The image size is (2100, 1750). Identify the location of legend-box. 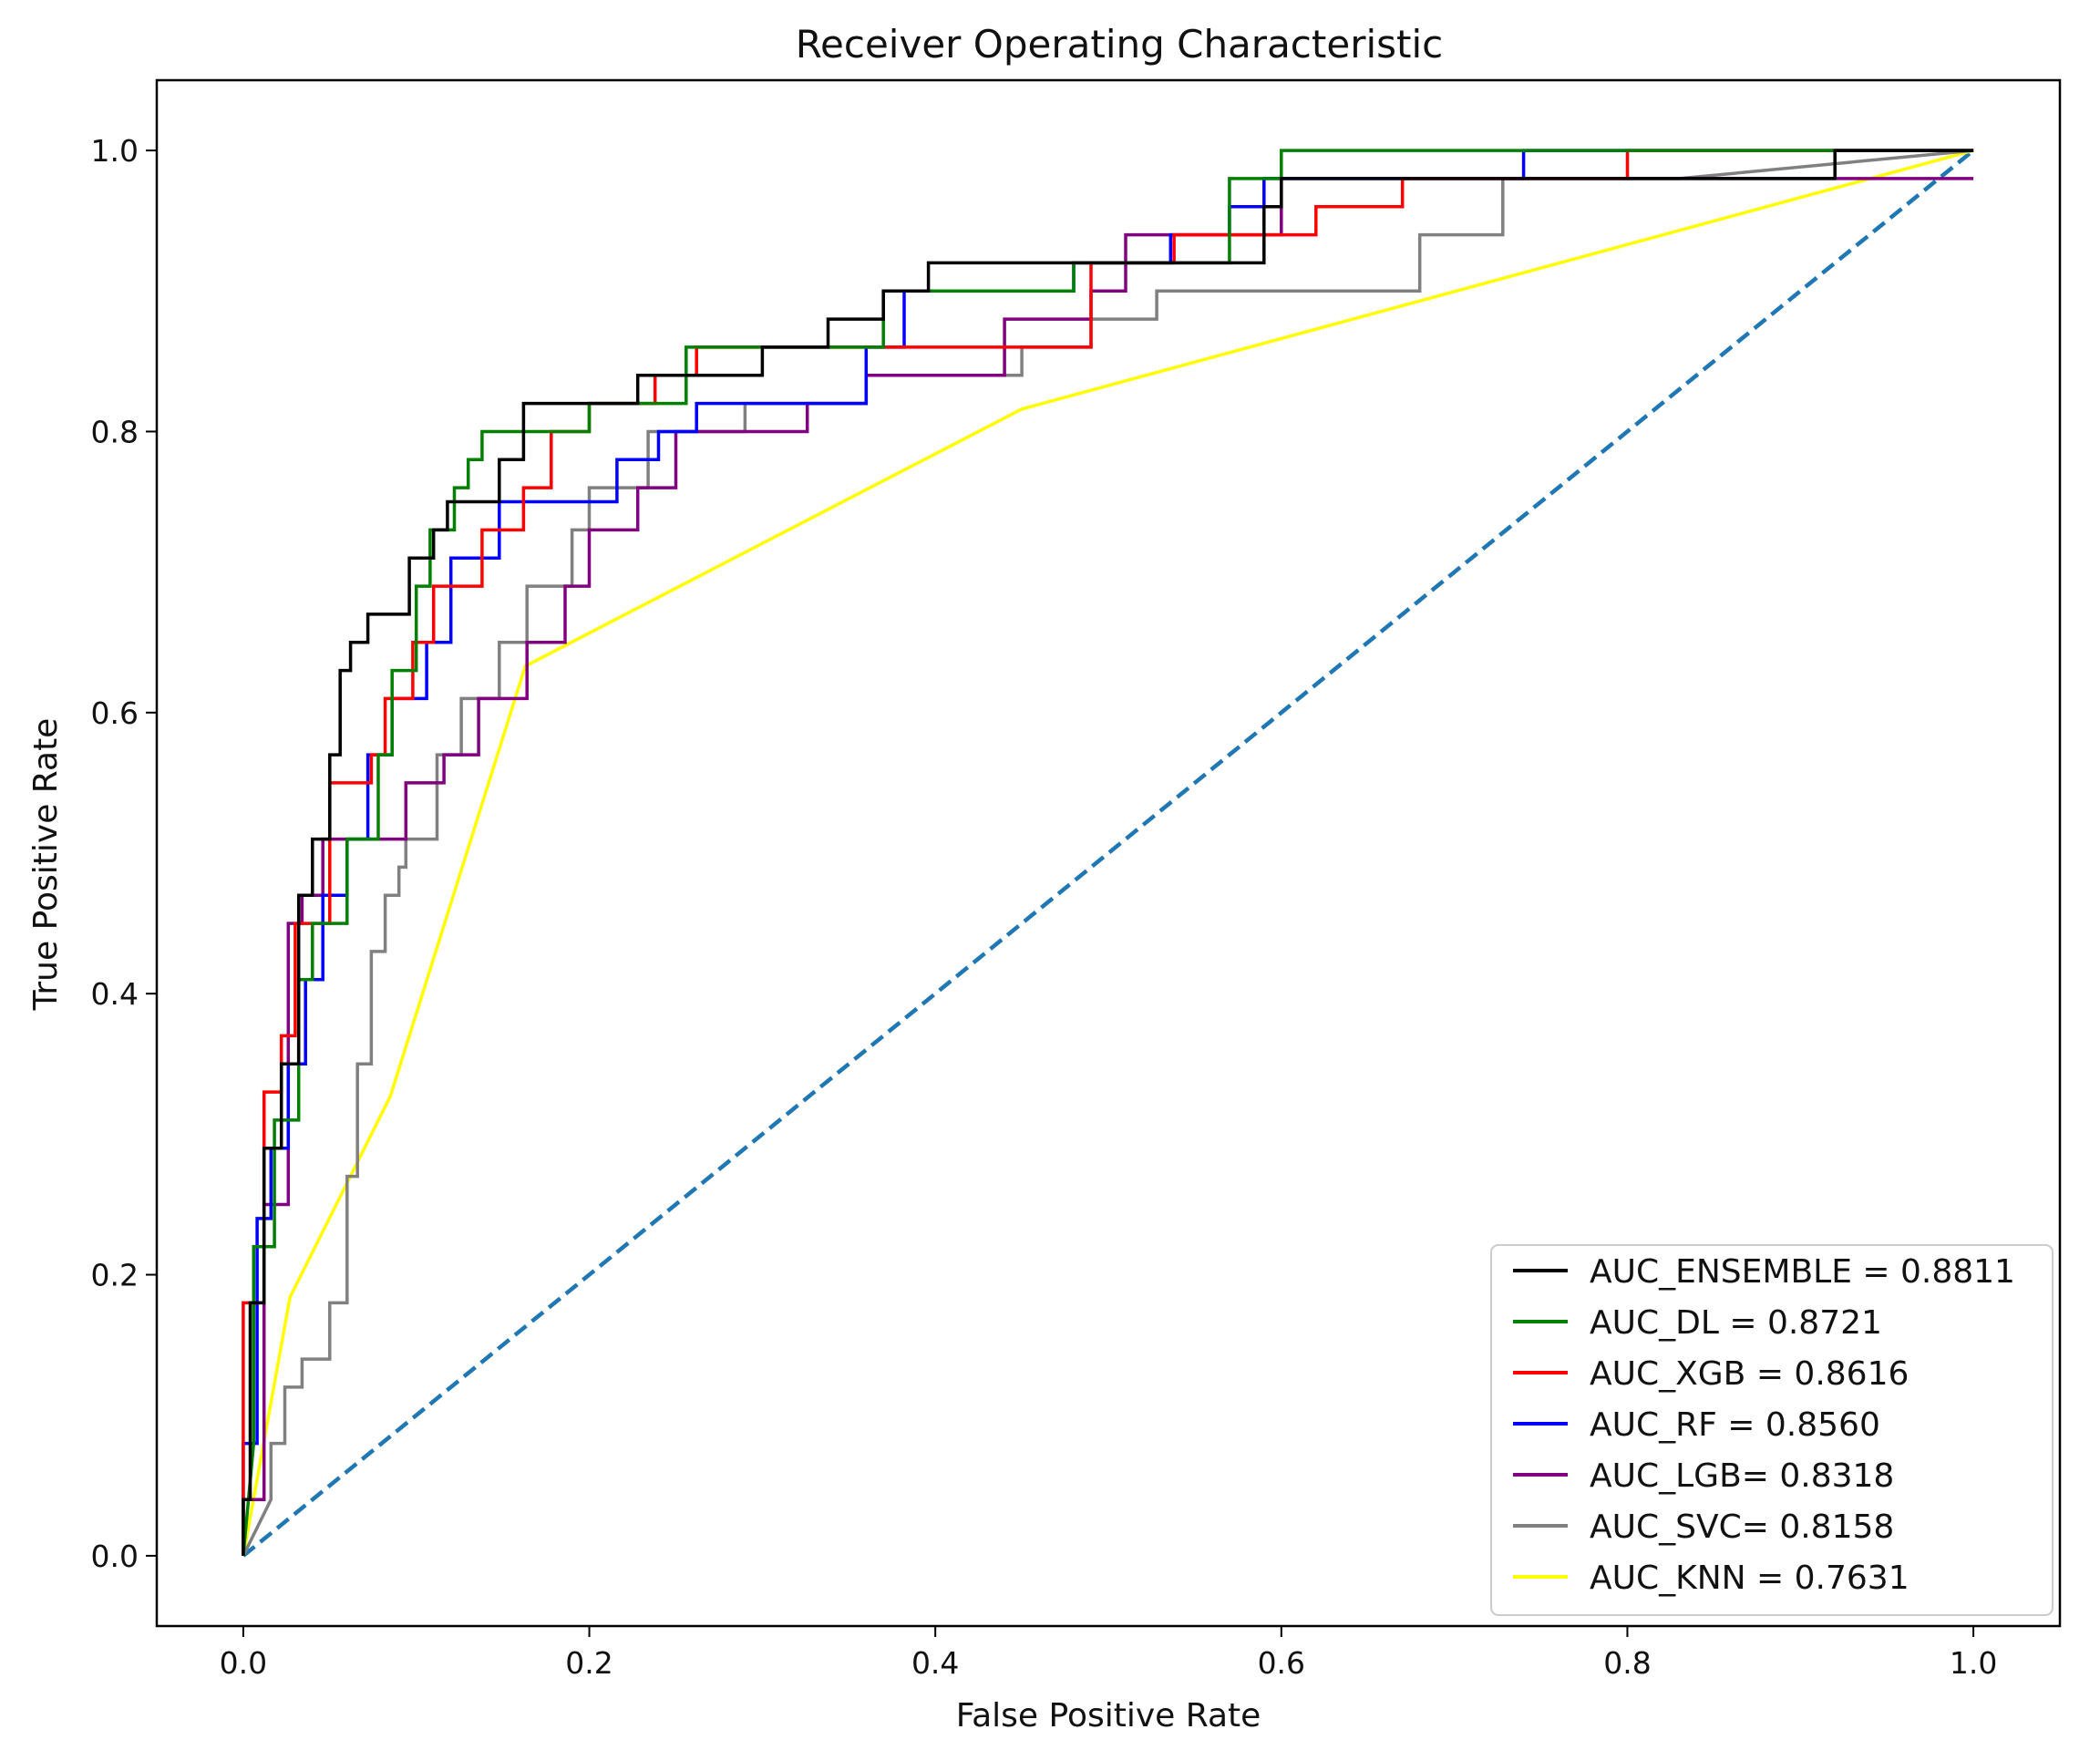
(1772, 1430).